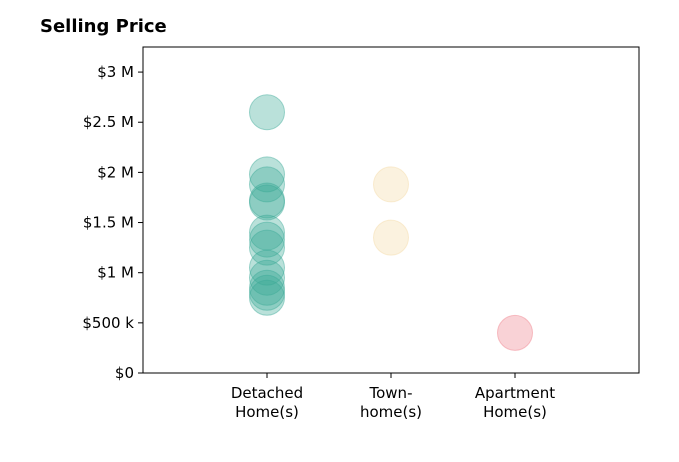 The height and width of the screenshot is (462, 679). Describe the element at coordinates (115, 172) in the screenshot. I see `y-tick-label: $2 M` at that location.